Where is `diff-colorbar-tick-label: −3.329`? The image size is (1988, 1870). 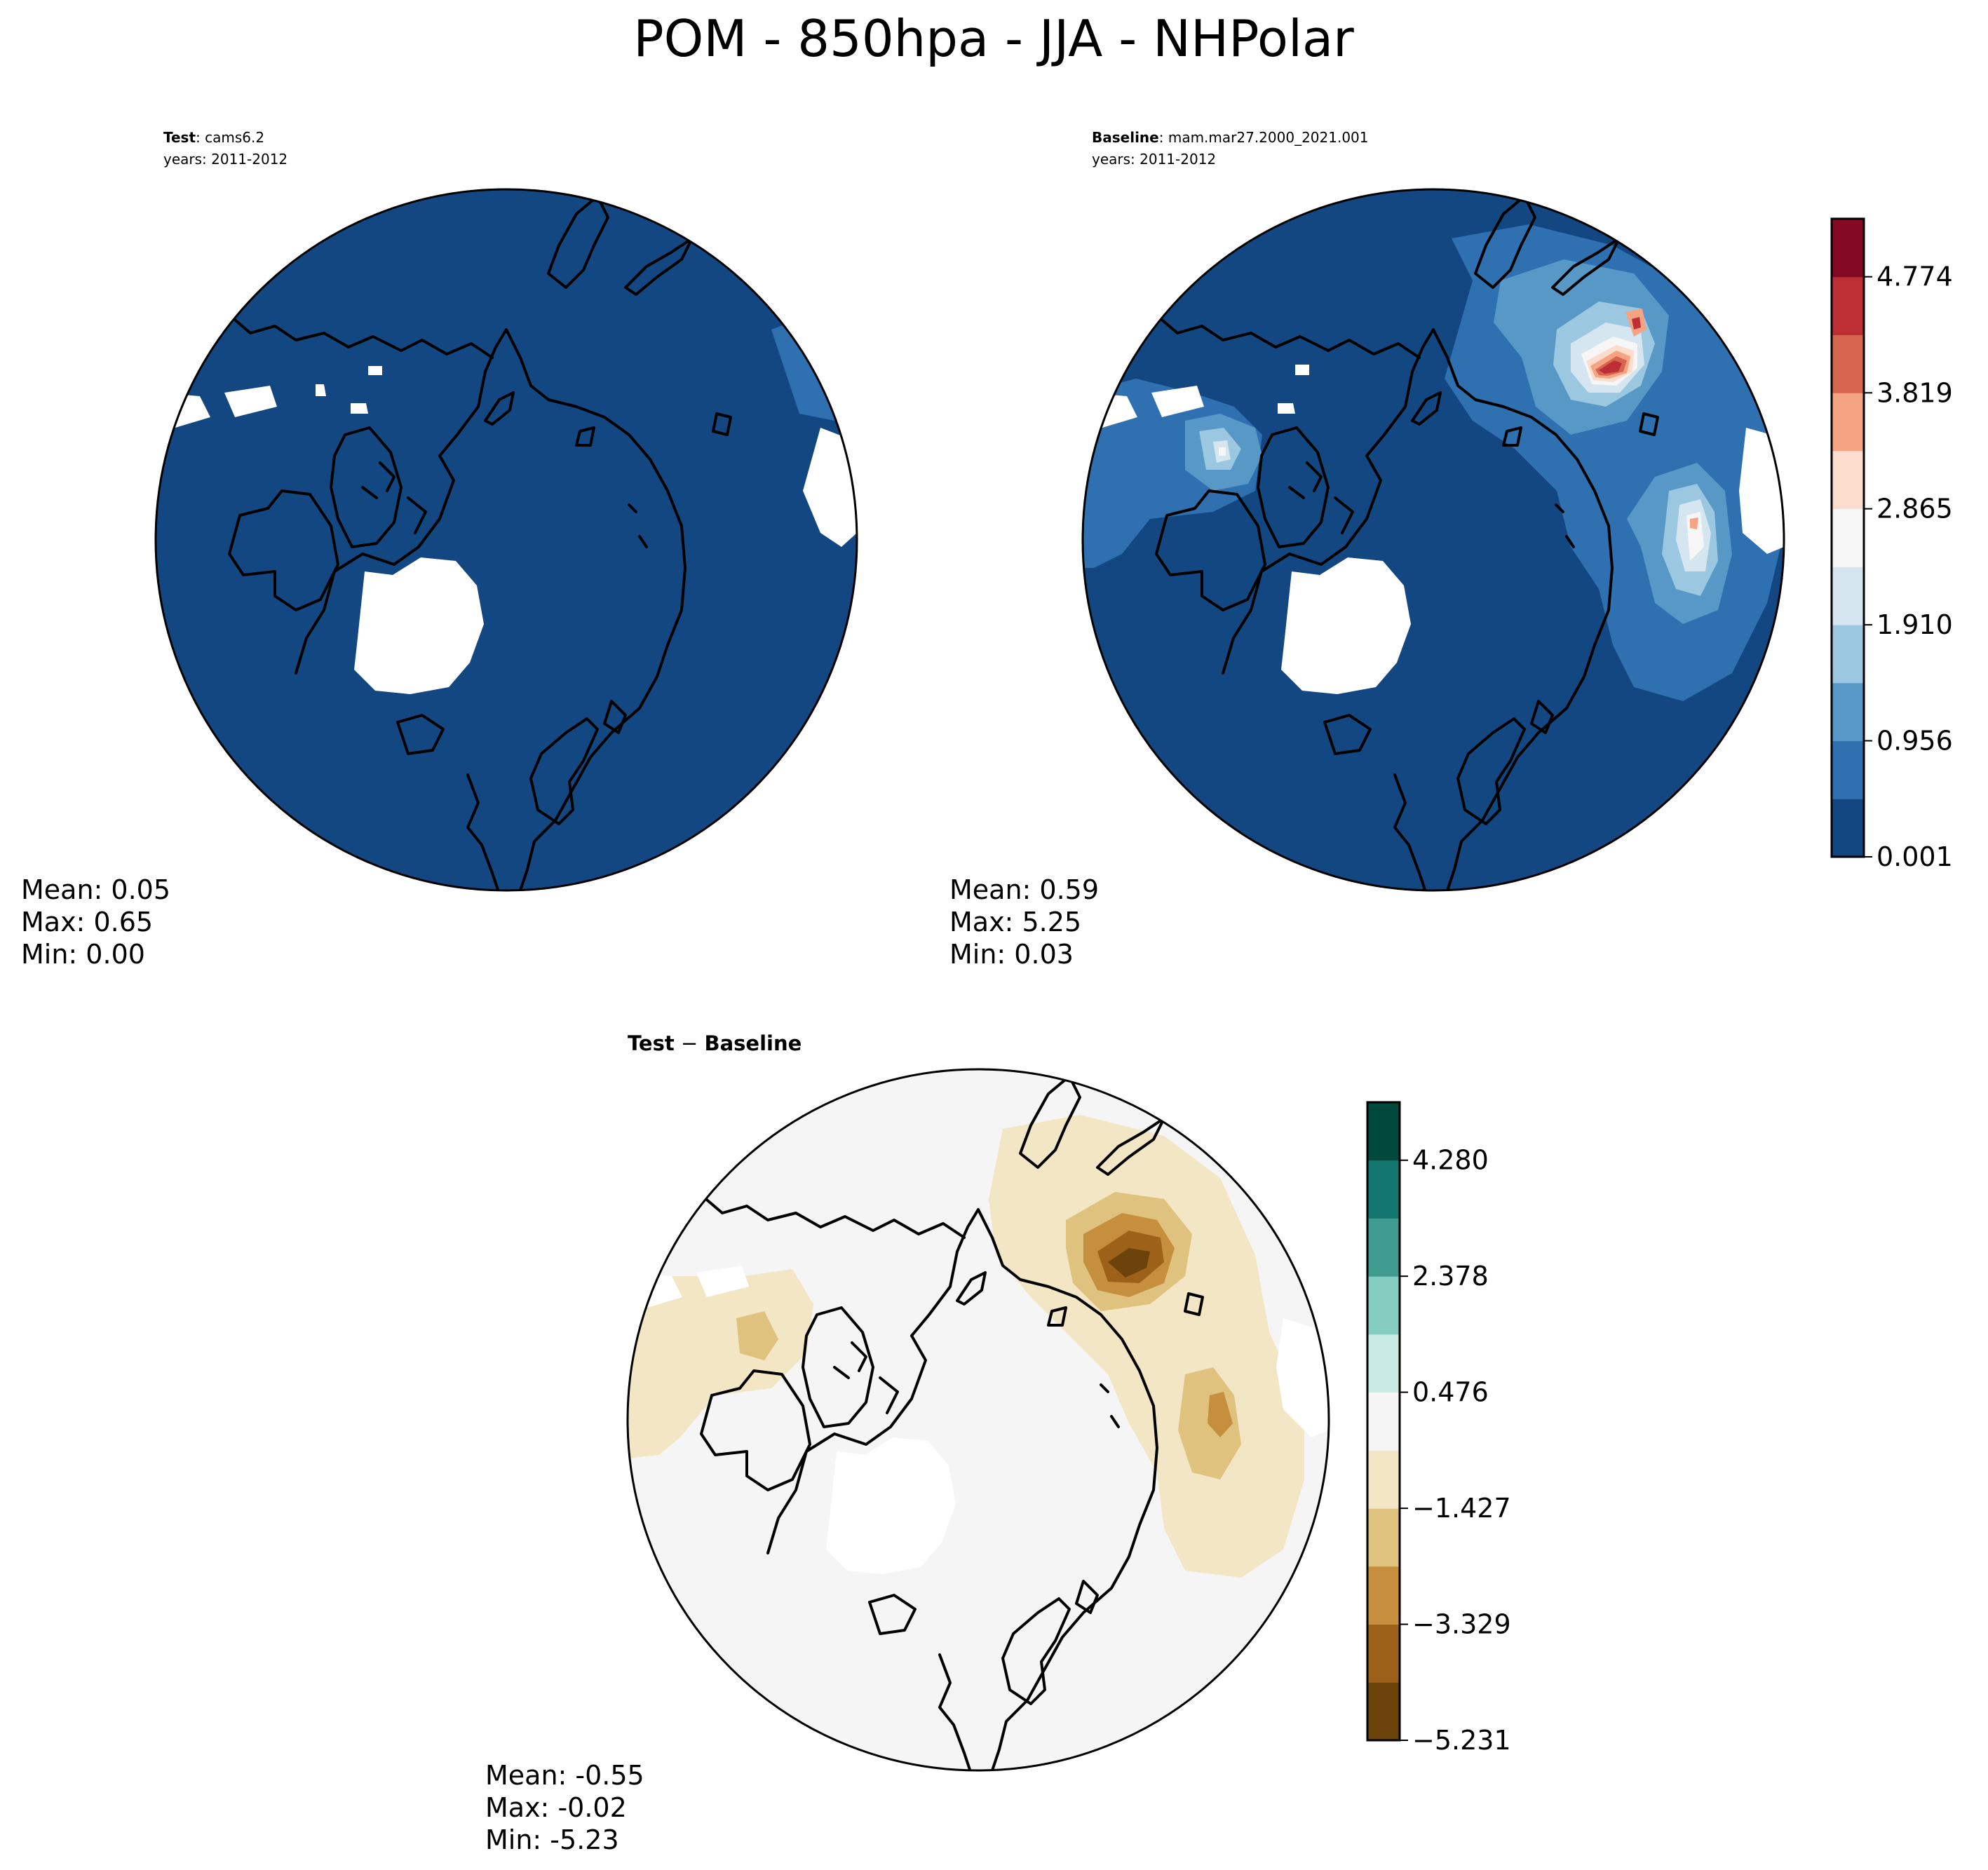
diff-colorbar-tick-label: −3.329 is located at coordinates (1462, 1624).